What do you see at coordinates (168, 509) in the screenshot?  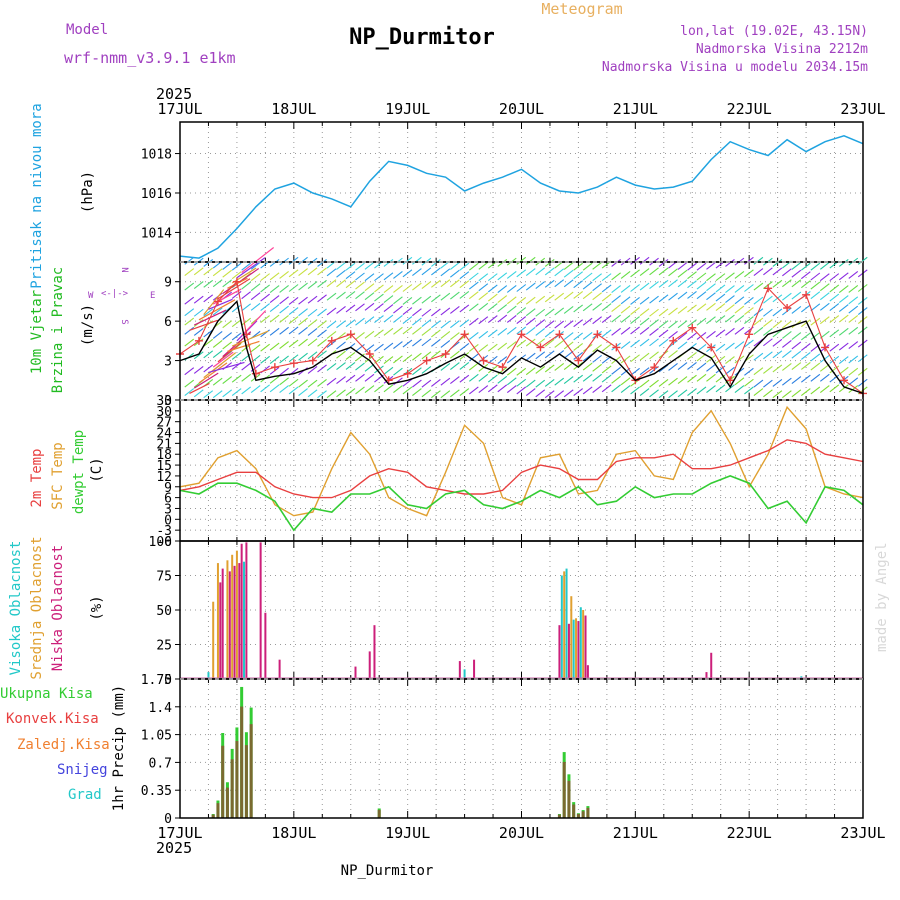 I see `y-tick-label: 3` at bounding box center [168, 509].